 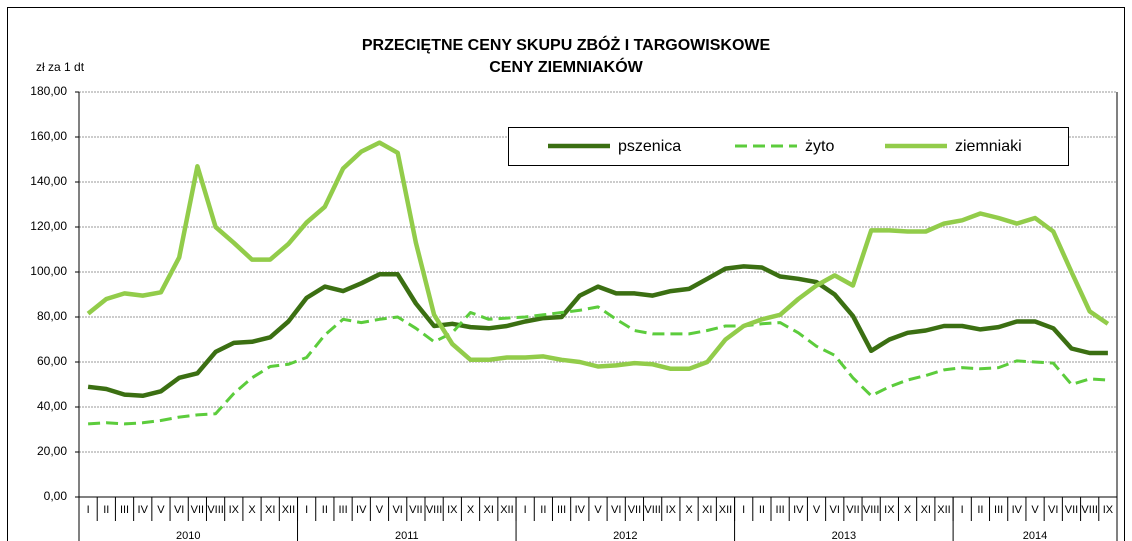 What do you see at coordinates (52, 406) in the screenshot?
I see `y-tick-label: 40,00` at bounding box center [52, 406].